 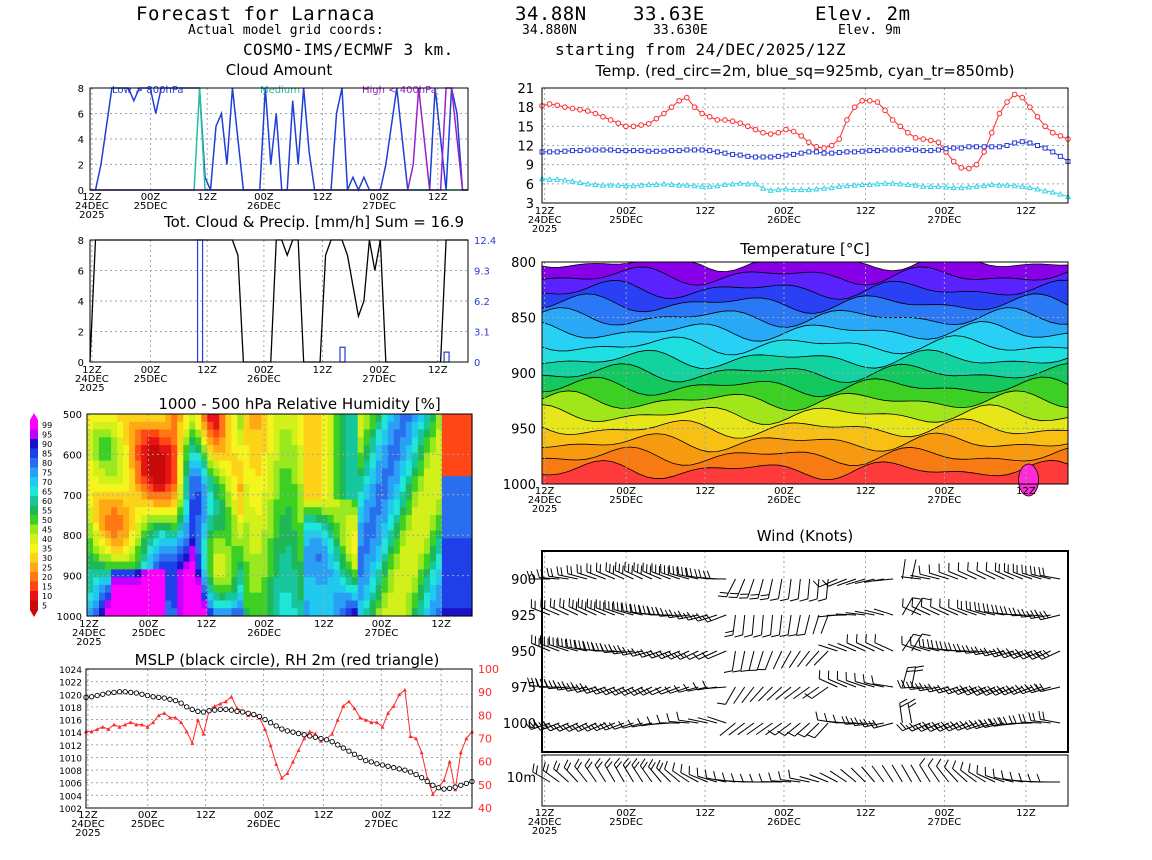 What do you see at coordinates (1022, 142) in the screenshot?
I see `temp-925-point` at bounding box center [1022, 142].